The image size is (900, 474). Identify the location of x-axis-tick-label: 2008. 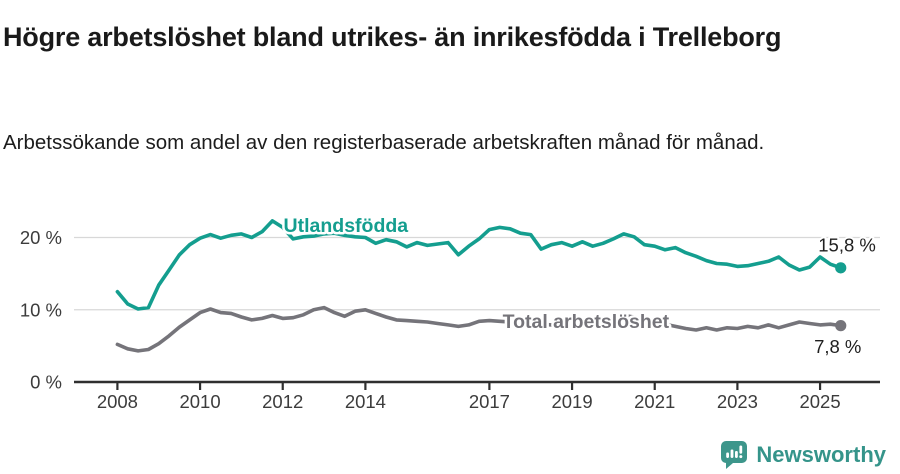
(117, 401).